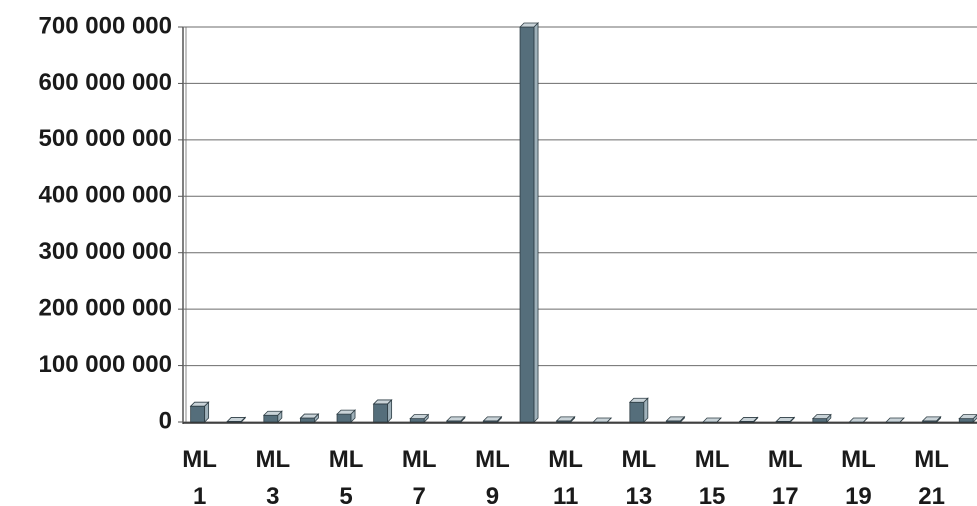 The width and height of the screenshot is (977, 506). What do you see at coordinates (199, 476) in the screenshot?
I see `x-tick-label: ML 1` at bounding box center [199, 476].